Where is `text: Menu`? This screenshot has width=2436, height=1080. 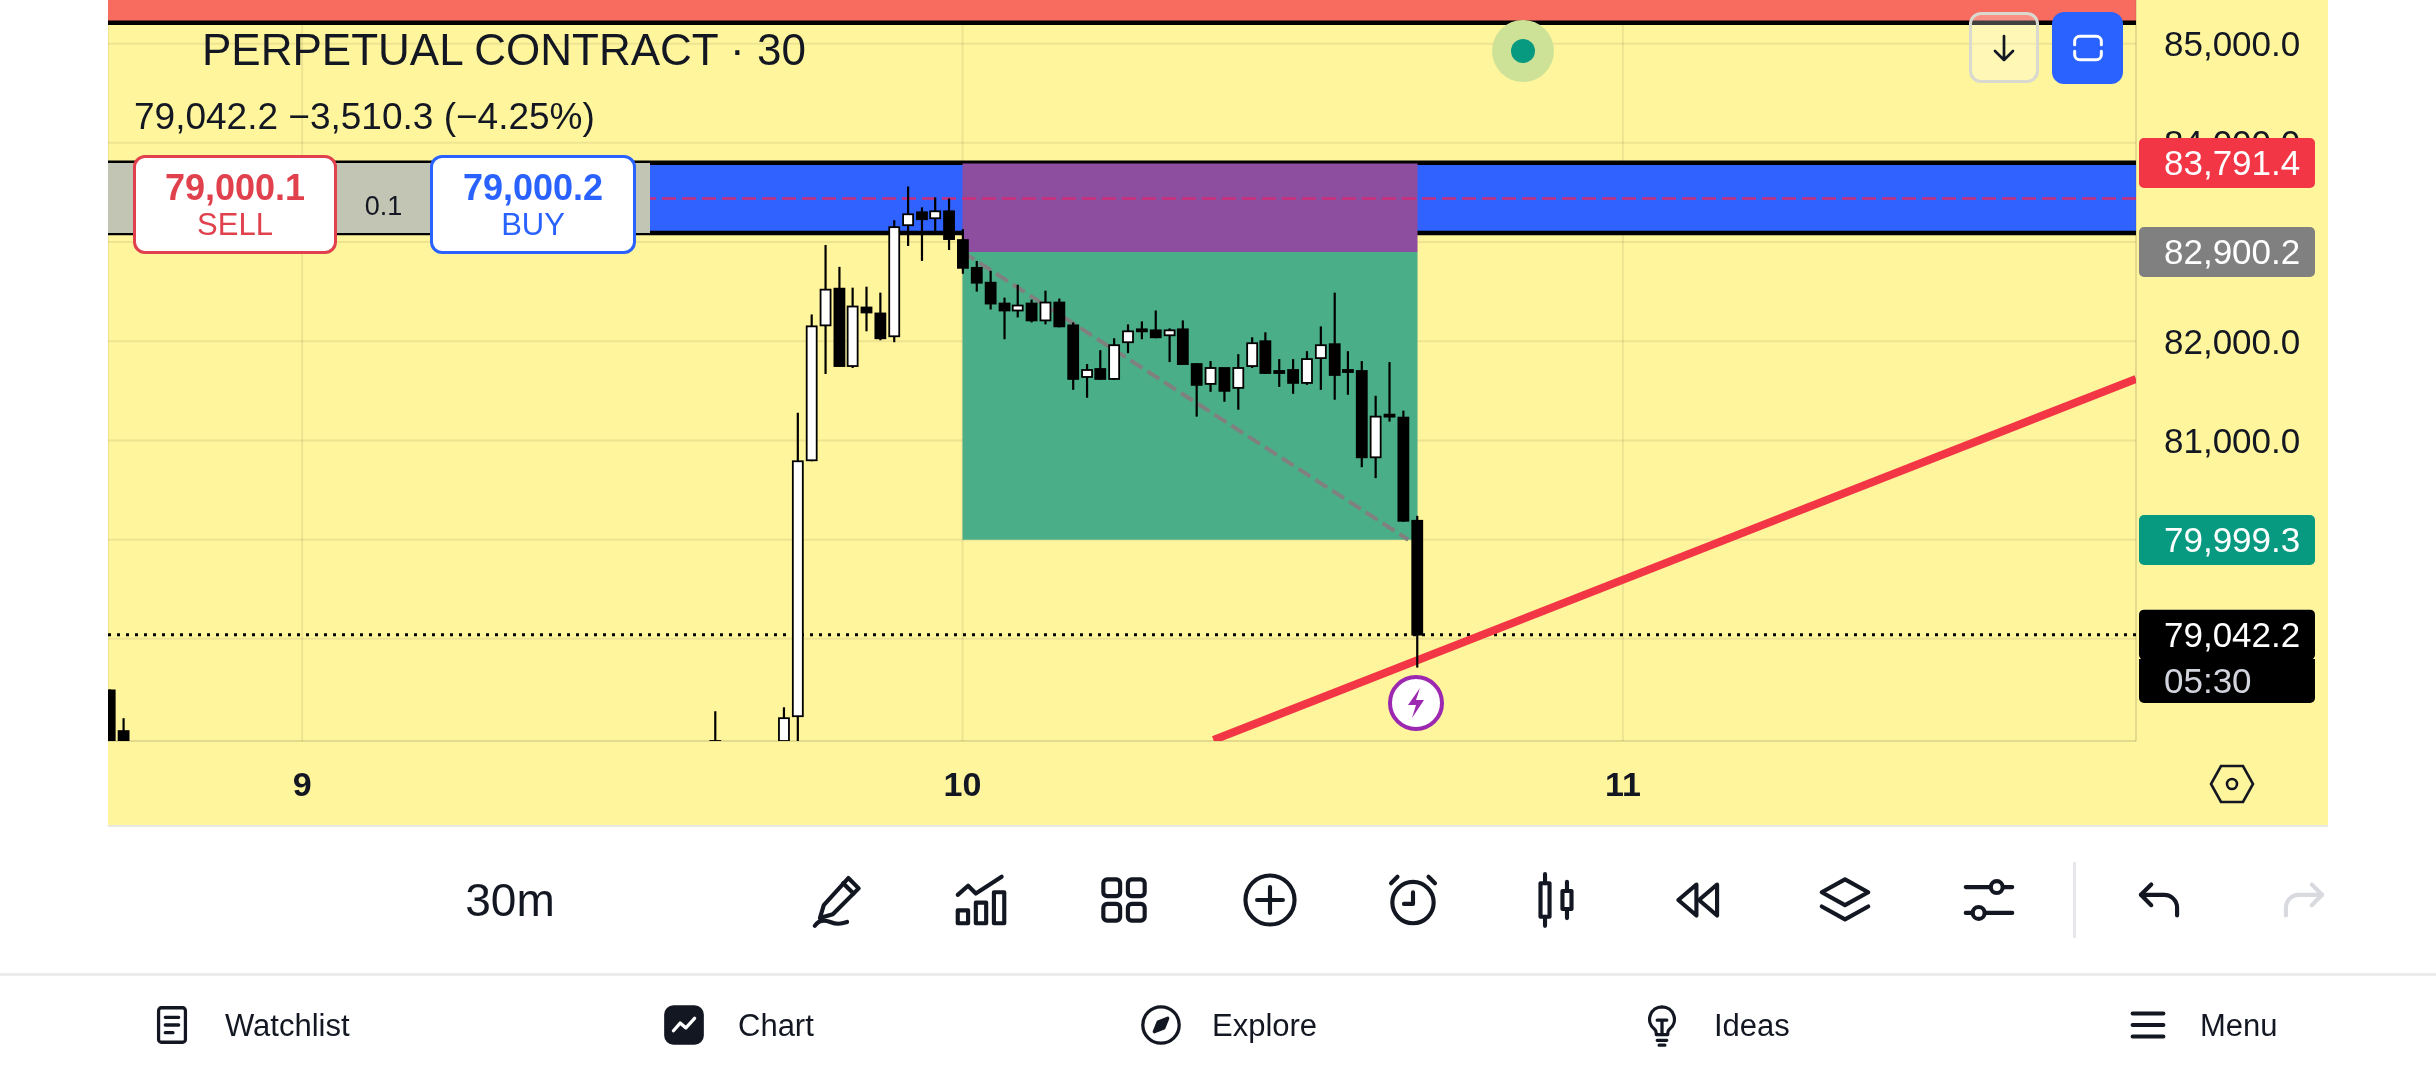 text: Menu is located at coordinates (2239, 1026).